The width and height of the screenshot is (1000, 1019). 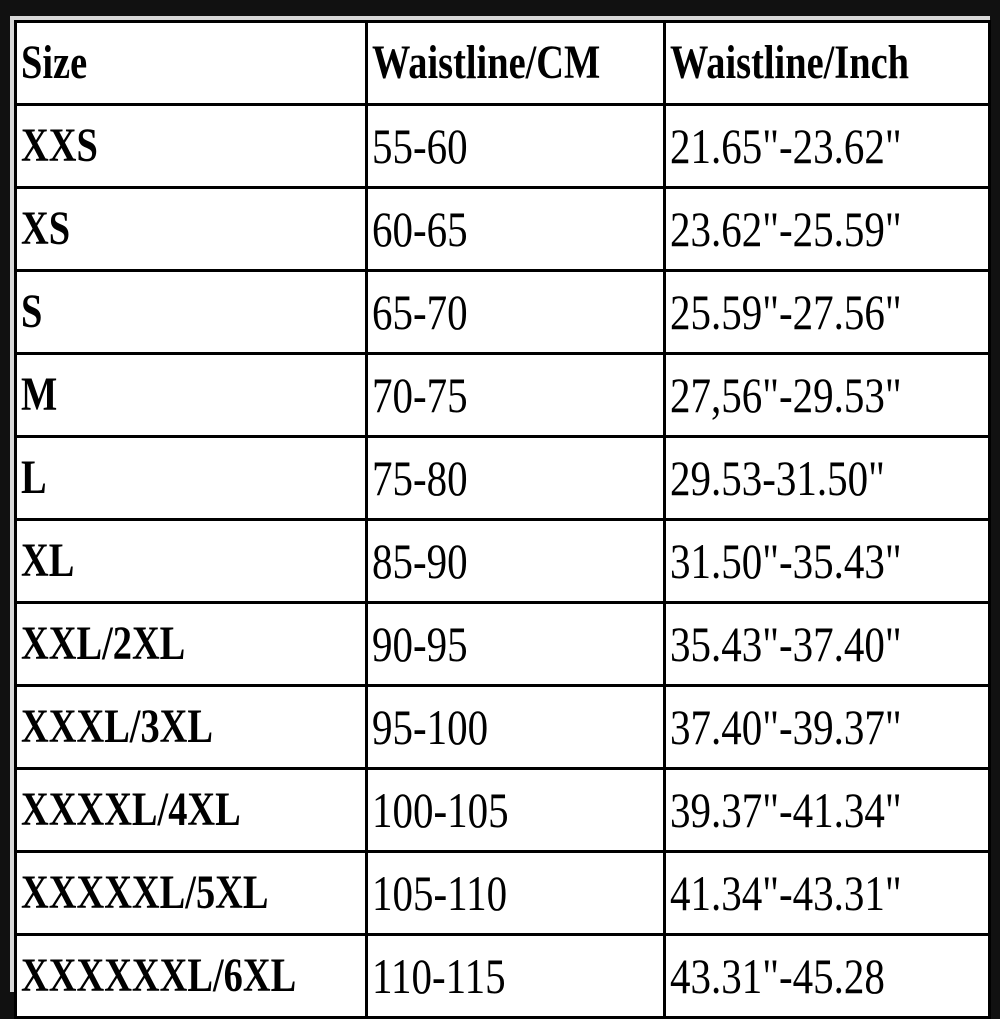 I want to click on size-cell: XXS, so click(x=191, y=146).